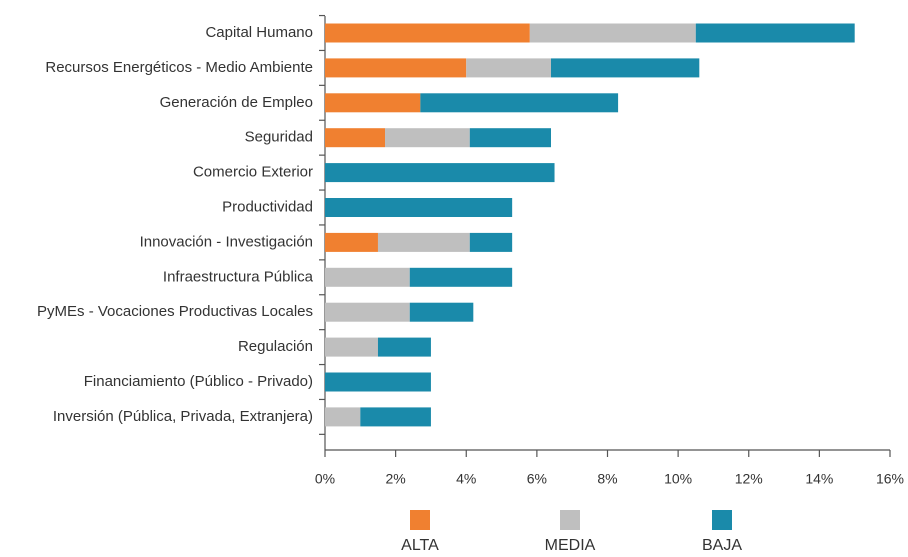  What do you see at coordinates (175, 311) in the screenshot?
I see `category-label: PyMEs - Vocaciones Productivas Locales` at bounding box center [175, 311].